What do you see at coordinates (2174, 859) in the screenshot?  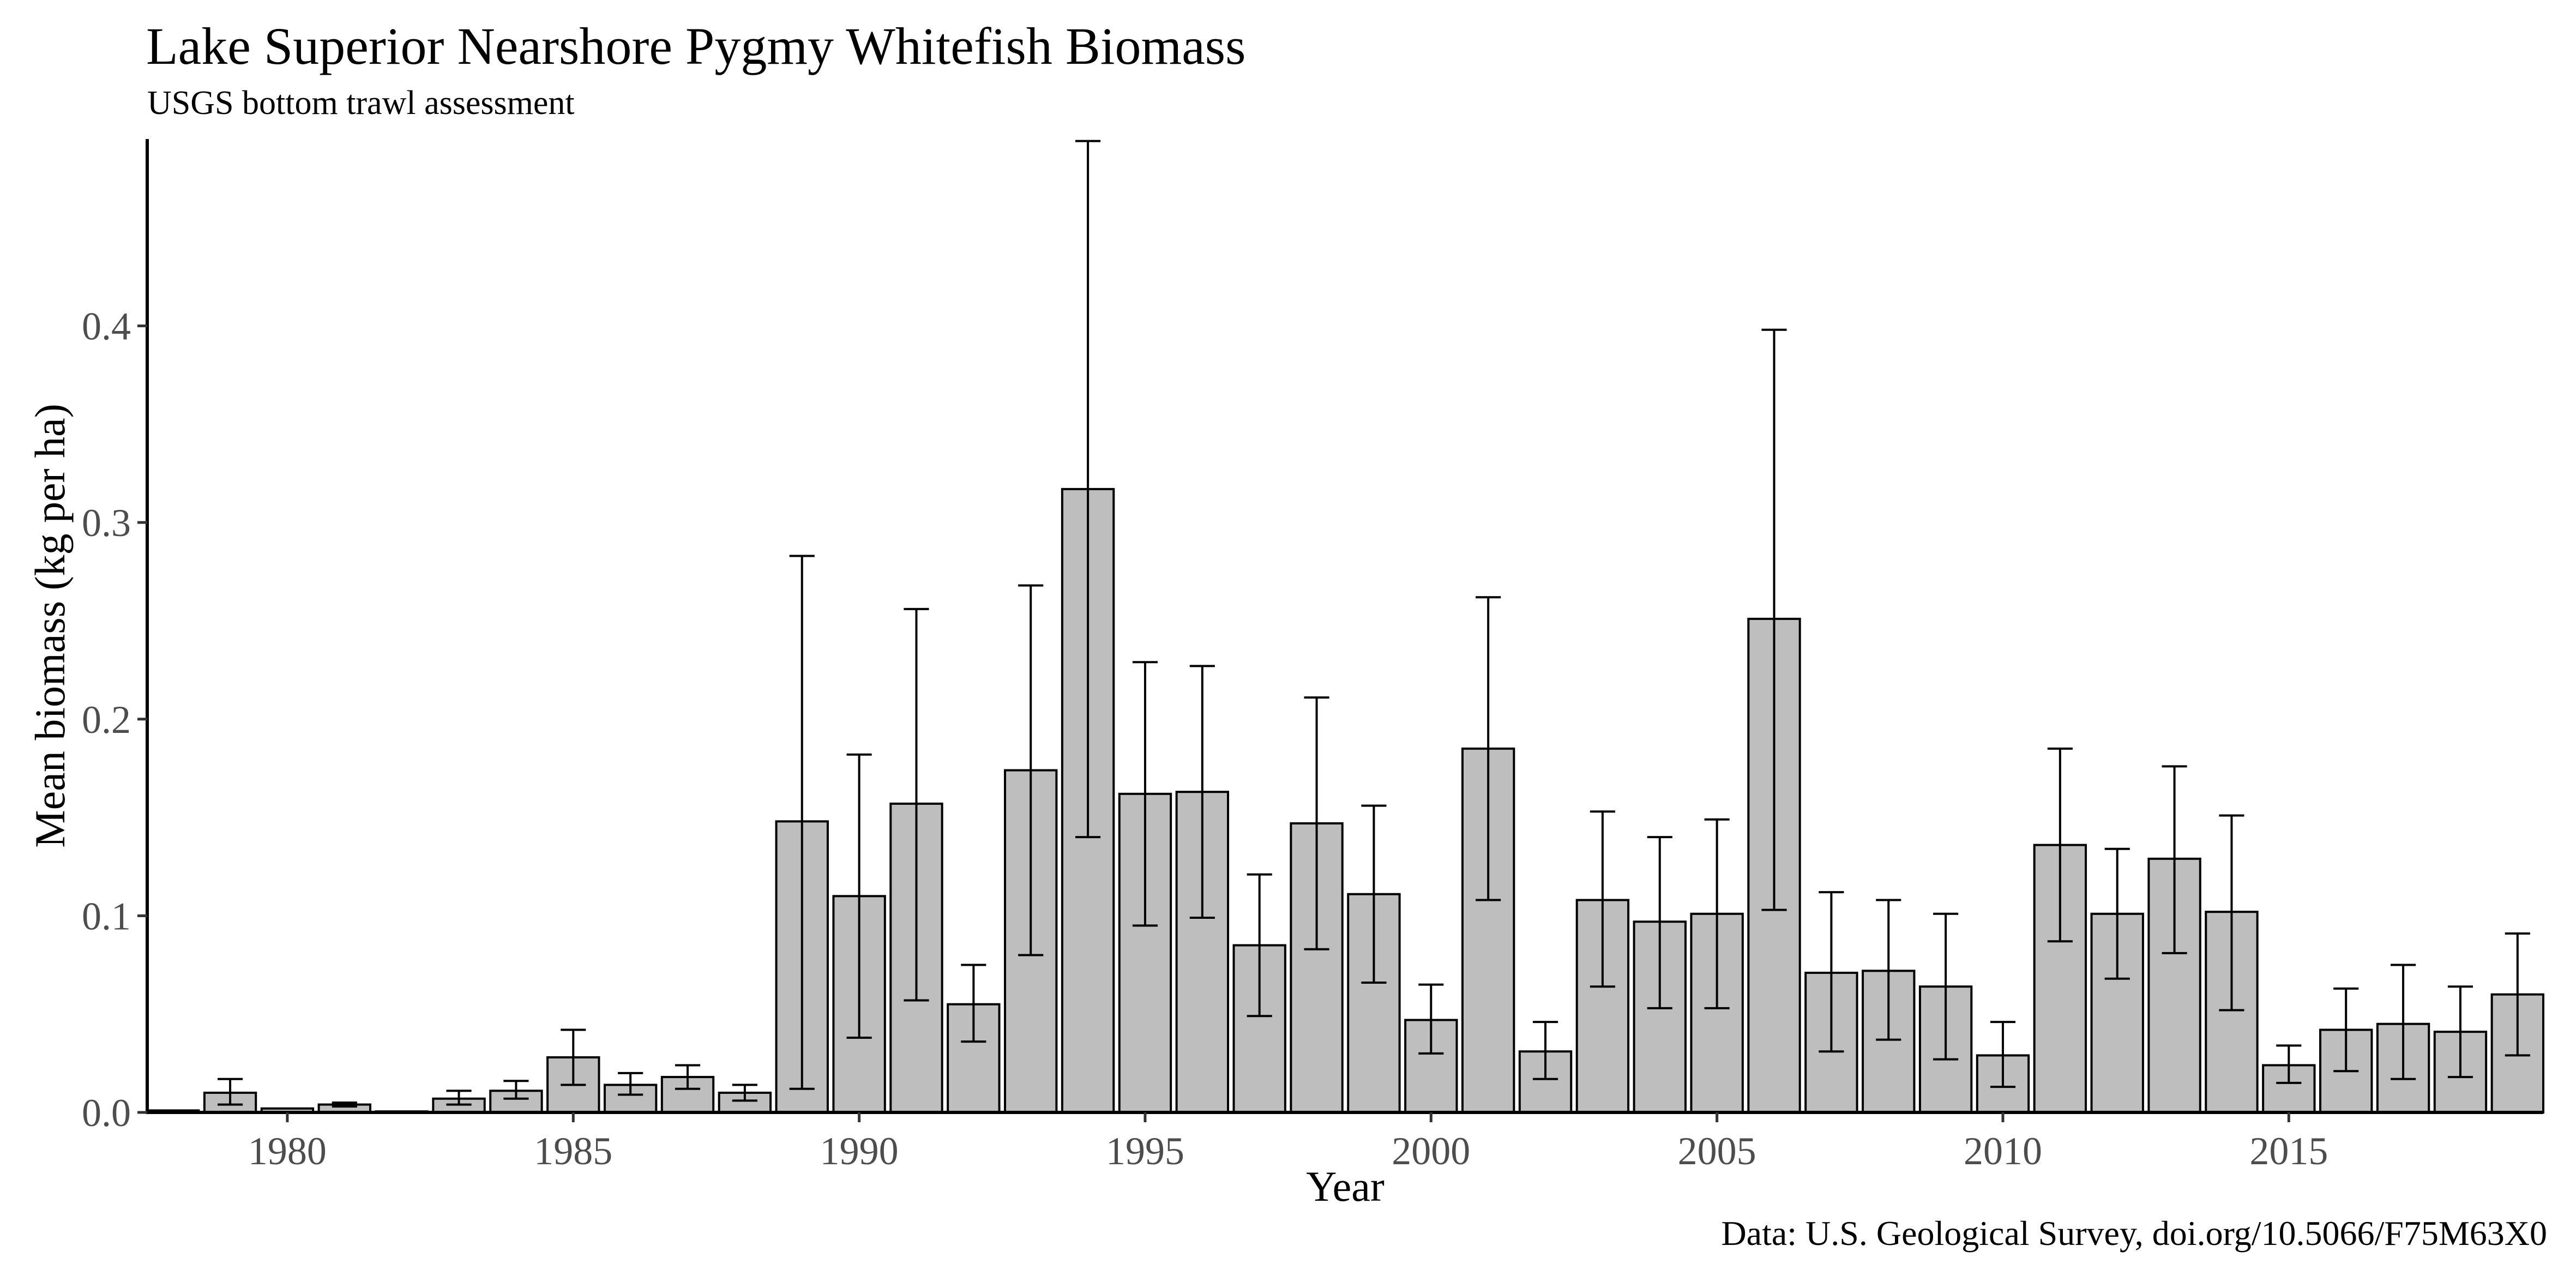 I see `error-bar-2013` at bounding box center [2174, 859].